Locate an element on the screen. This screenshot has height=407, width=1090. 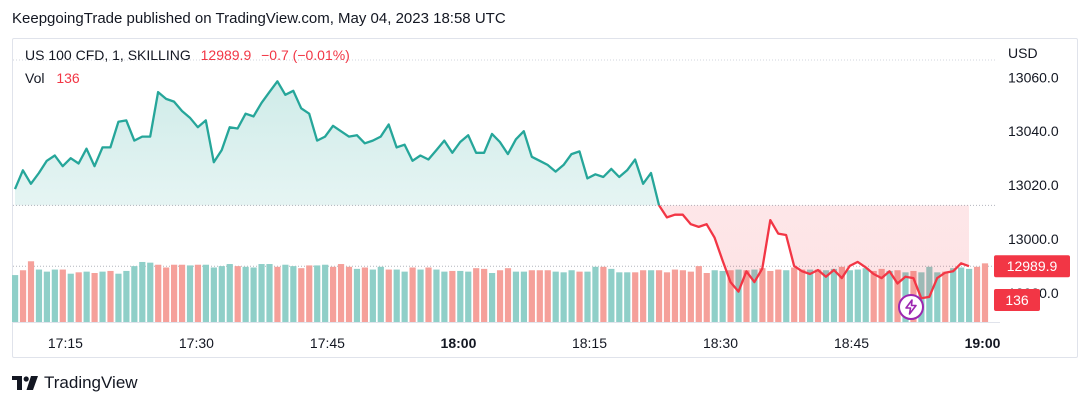
tradingview-logo-icon is located at coordinates (25, 383).